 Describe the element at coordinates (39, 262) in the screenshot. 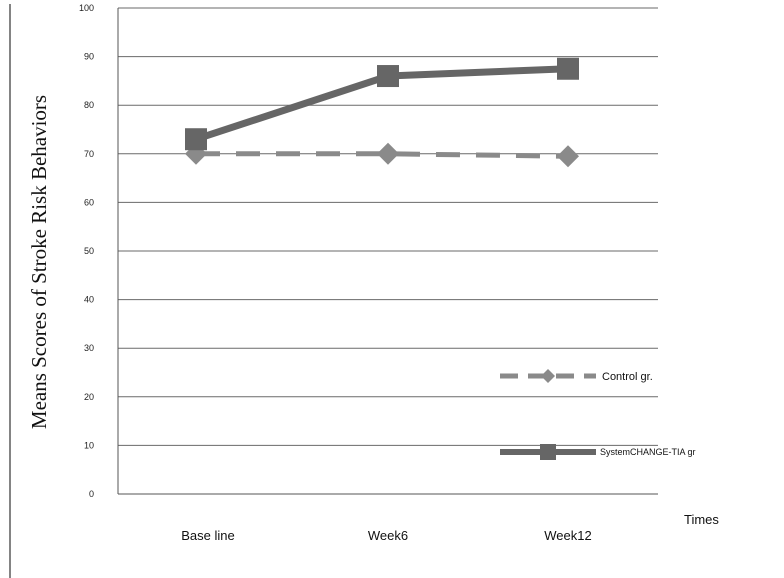

I see `y-axis-label: Means Scores of Stroke Risk Behaviors` at that location.